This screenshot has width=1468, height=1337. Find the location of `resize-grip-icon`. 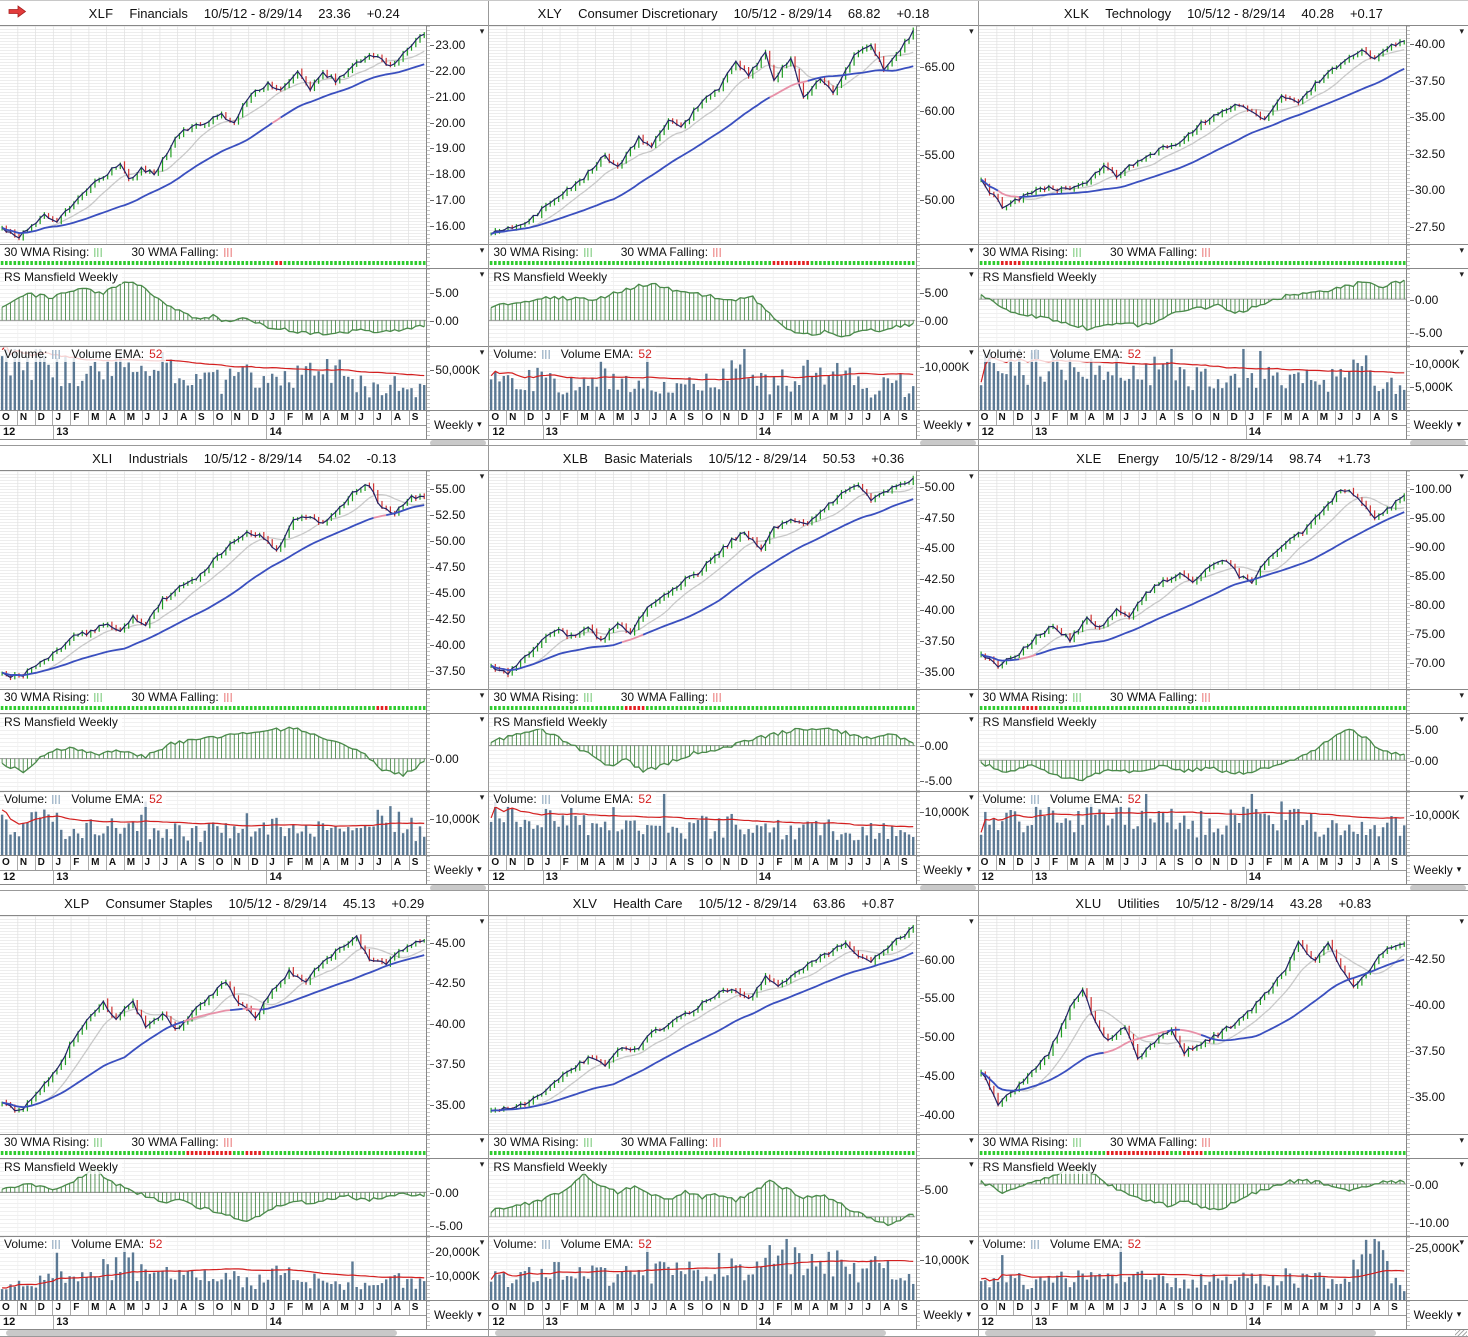

resize-grip-icon is located at coordinates (1461, 1333).